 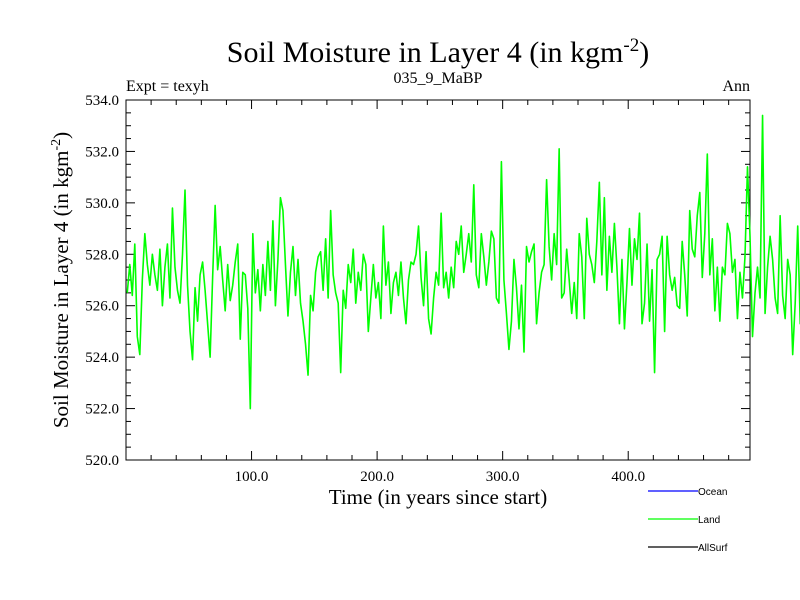 I want to click on x-axis-label: Time (in years since start), so click(x=438, y=497).